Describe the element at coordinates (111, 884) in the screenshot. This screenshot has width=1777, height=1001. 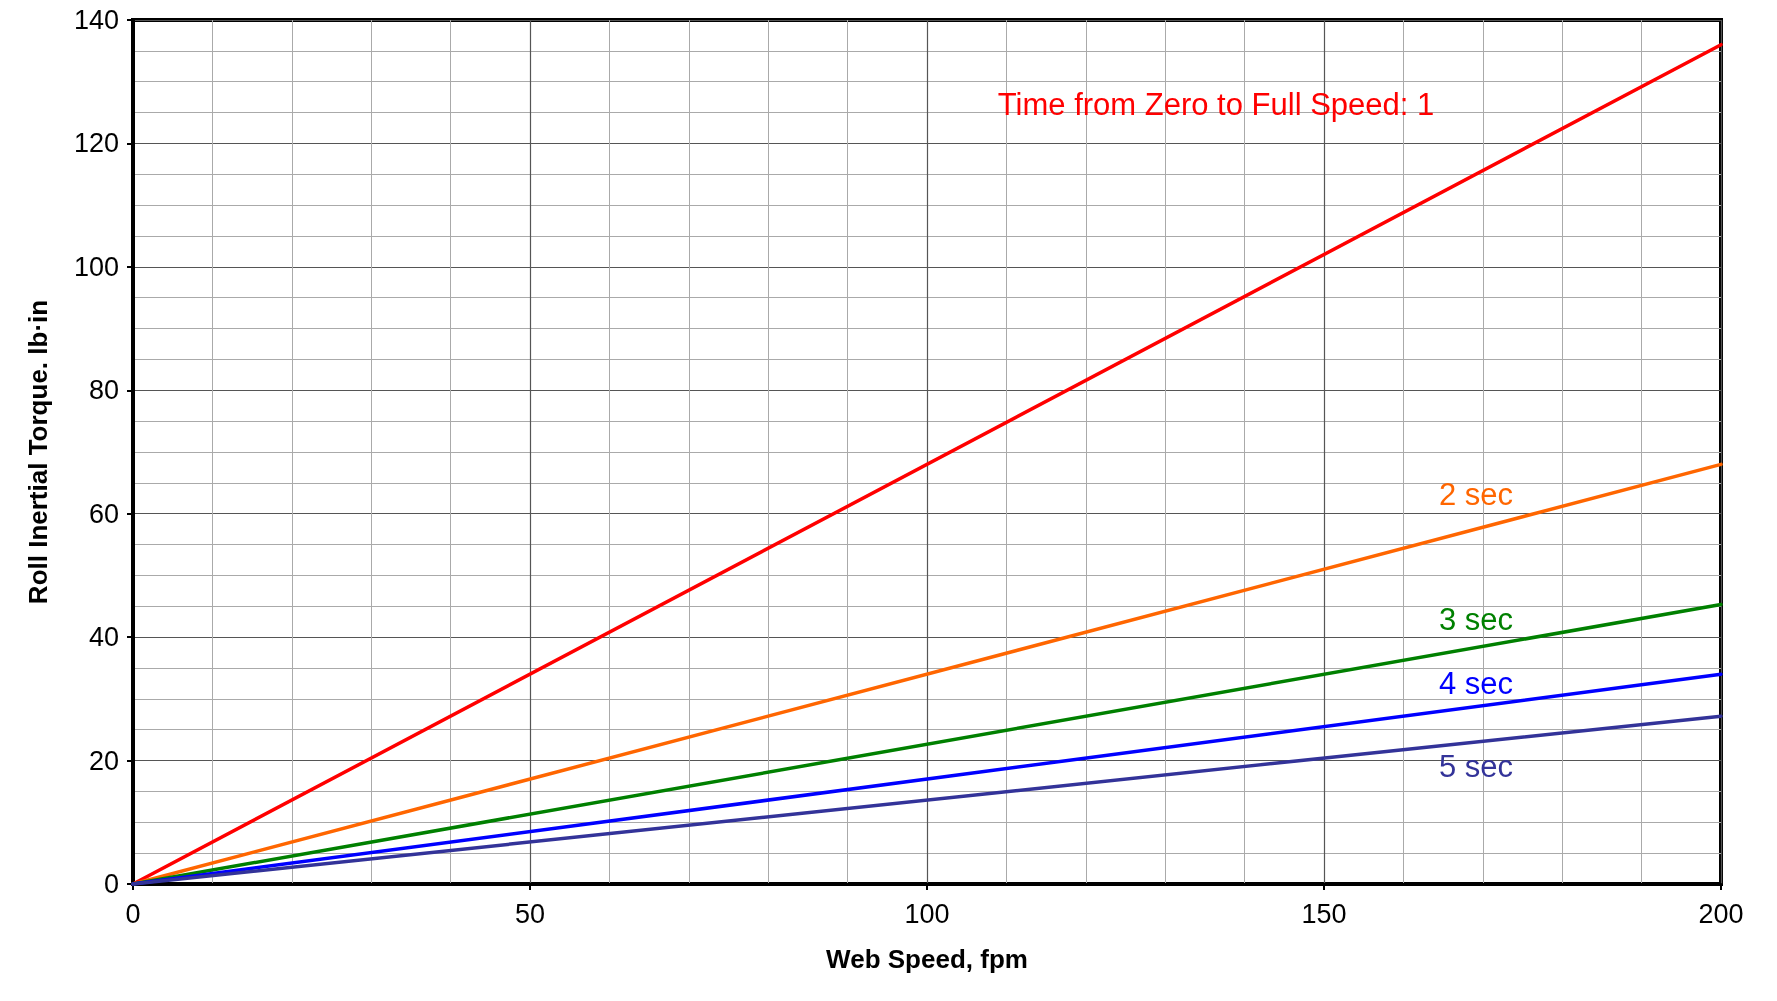
I see `y-tick-label: 0` at that location.